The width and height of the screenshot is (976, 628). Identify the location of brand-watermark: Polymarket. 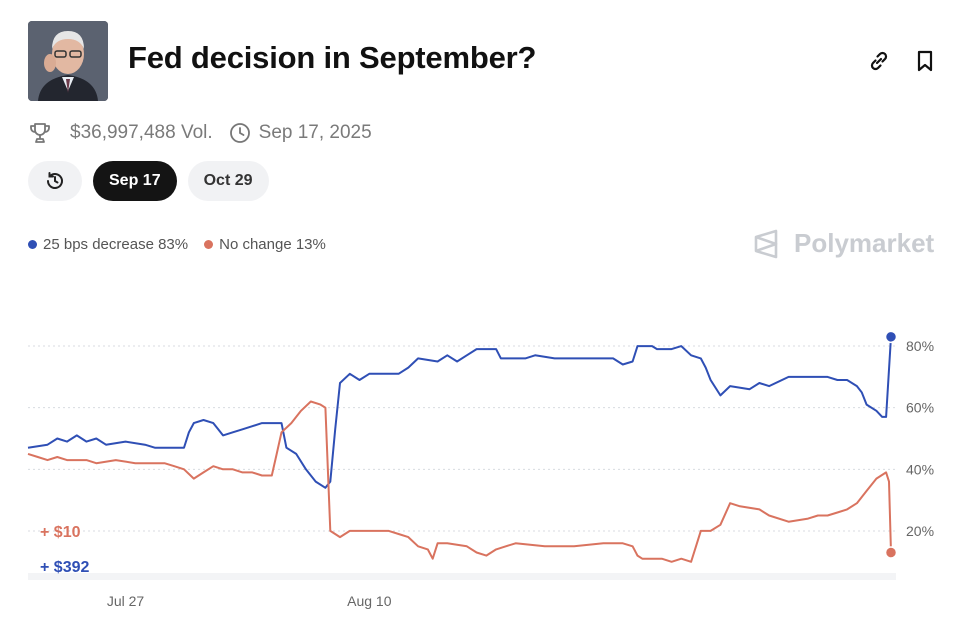
(843, 243).